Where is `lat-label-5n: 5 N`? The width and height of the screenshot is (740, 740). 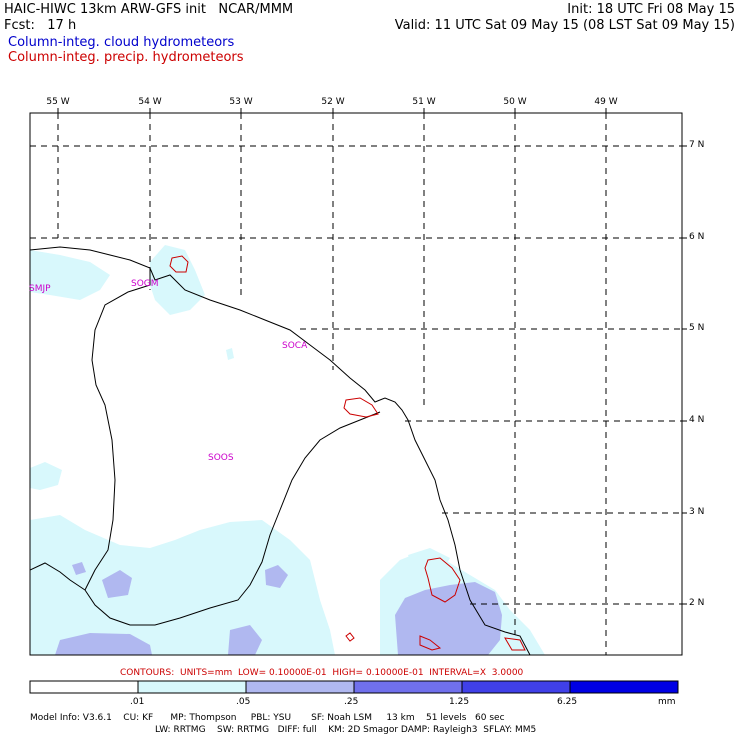 lat-label-5n: 5 N is located at coordinates (697, 328).